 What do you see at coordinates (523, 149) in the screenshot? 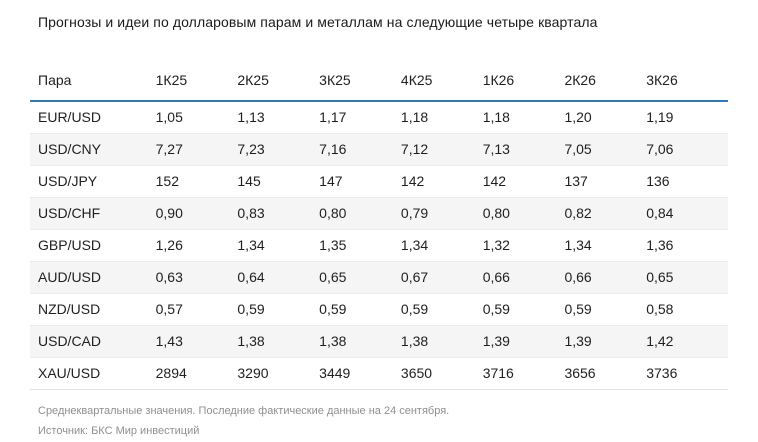
I see `value-cell: 7,13` at bounding box center [523, 149].